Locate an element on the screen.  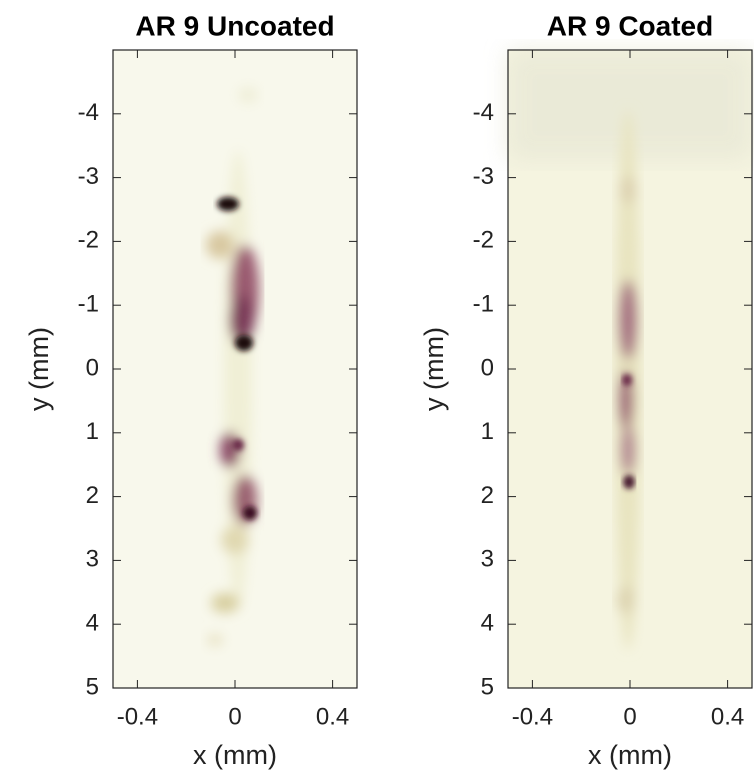
chart-title: AR 9 Coated is located at coordinates (630, 25).